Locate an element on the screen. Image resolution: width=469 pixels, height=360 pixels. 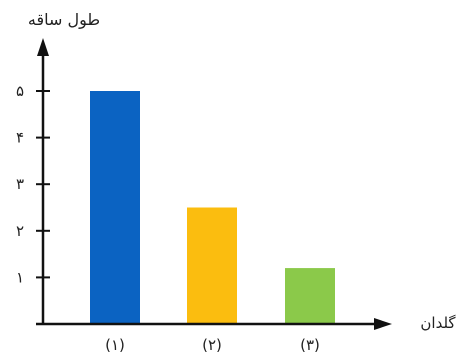
y-axis-label: طول ساقه is located at coordinates (64, 20).